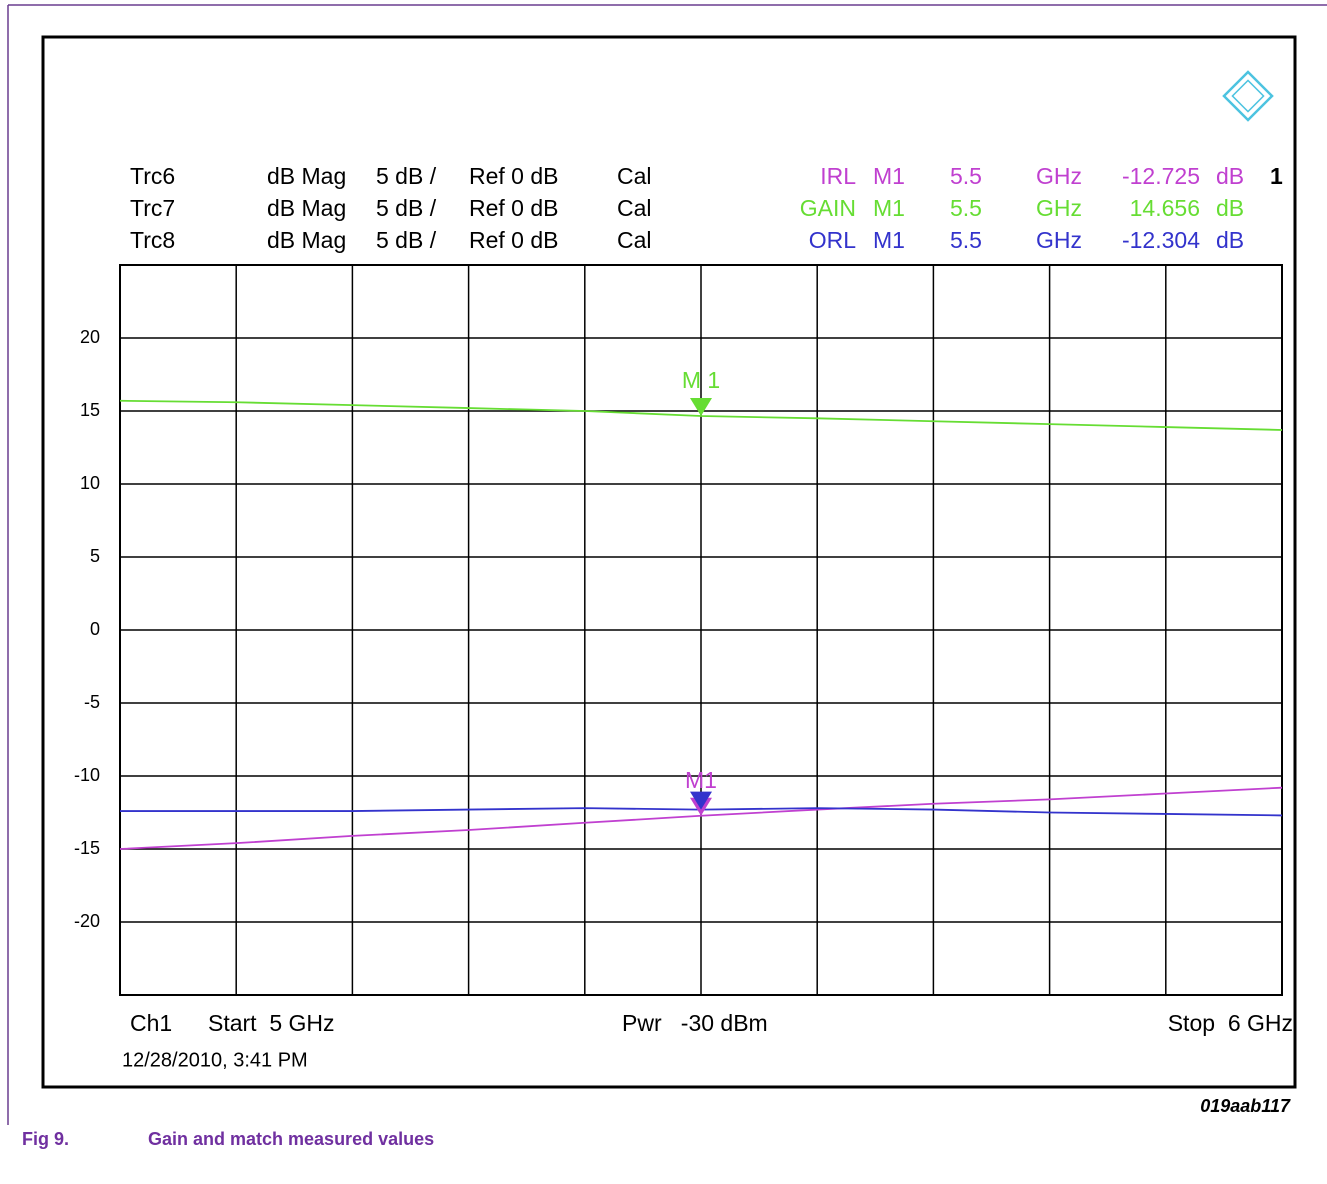 The image size is (1327, 1184). Describe the element at coordinates (838, 176) in the screenshot. I see `readout-trace: IRL` at that location.